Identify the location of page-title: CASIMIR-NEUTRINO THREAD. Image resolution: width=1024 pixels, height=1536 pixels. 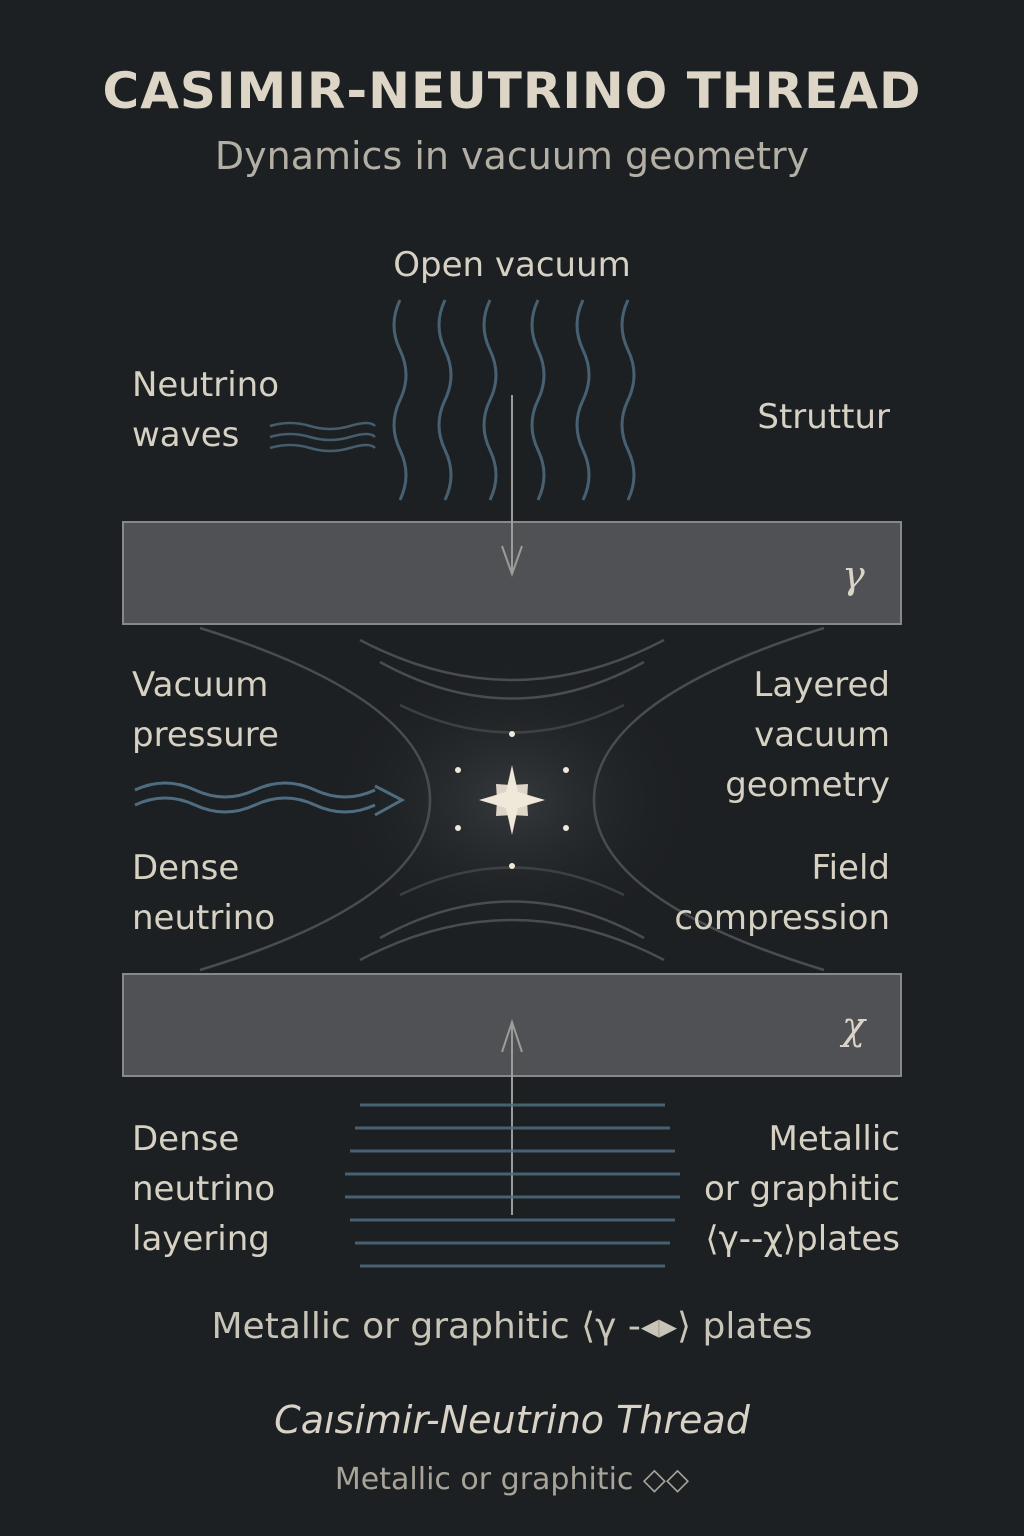
(512, 91).